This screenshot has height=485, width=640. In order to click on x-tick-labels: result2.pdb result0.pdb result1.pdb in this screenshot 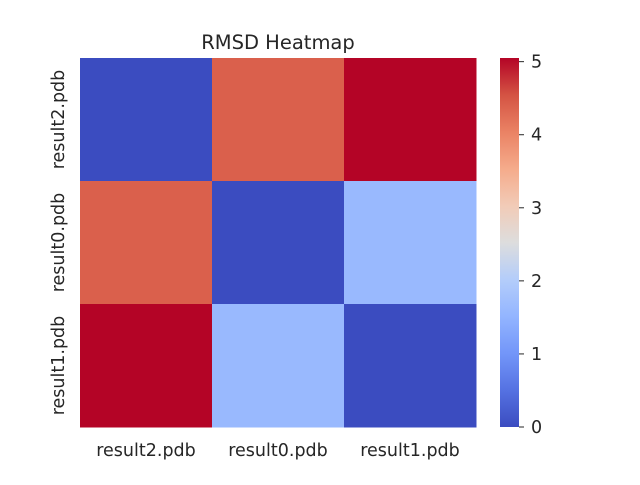, I will do `click(278, 451)`.